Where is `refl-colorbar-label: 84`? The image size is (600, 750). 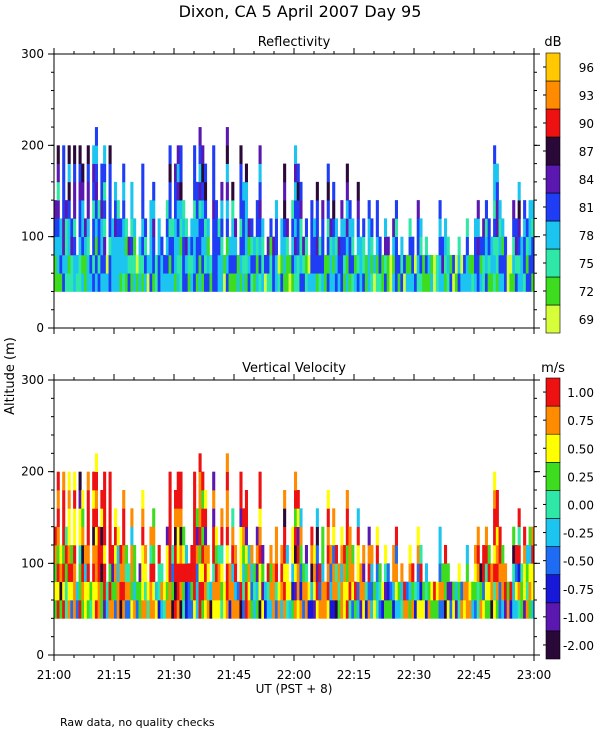
refl-colorbar-label: 84 is located at coordinates (586, 180).